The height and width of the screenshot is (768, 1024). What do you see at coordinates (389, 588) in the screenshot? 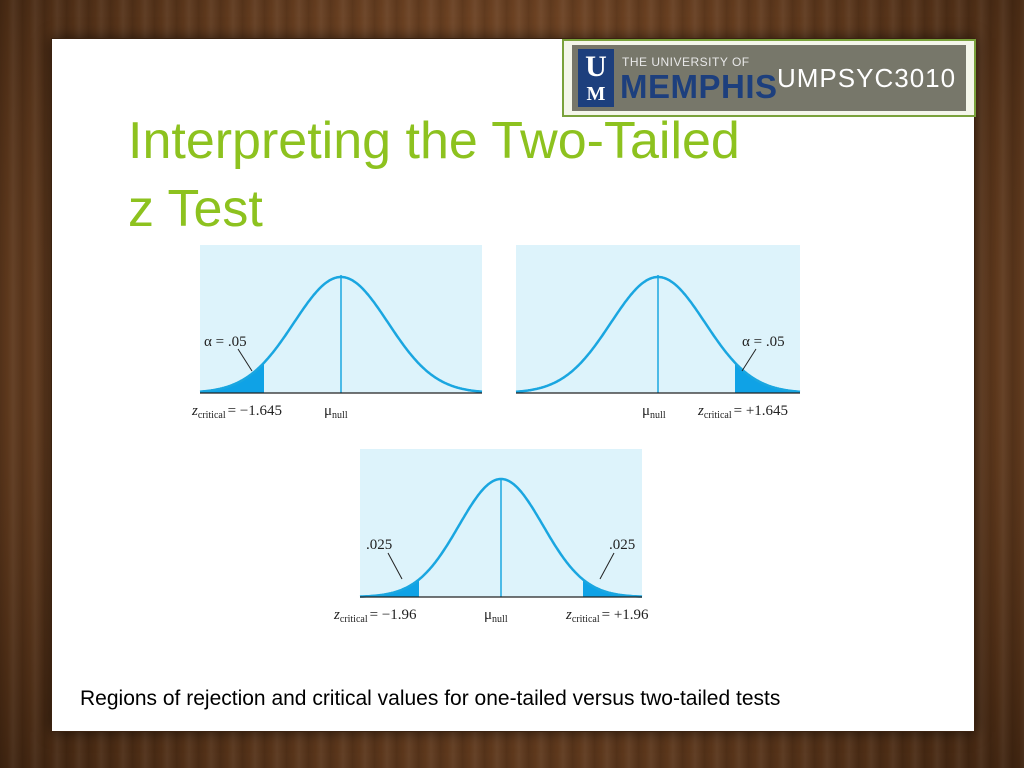
I see `two-tailed-left-rejection-region` at bounding box center [389, 588].